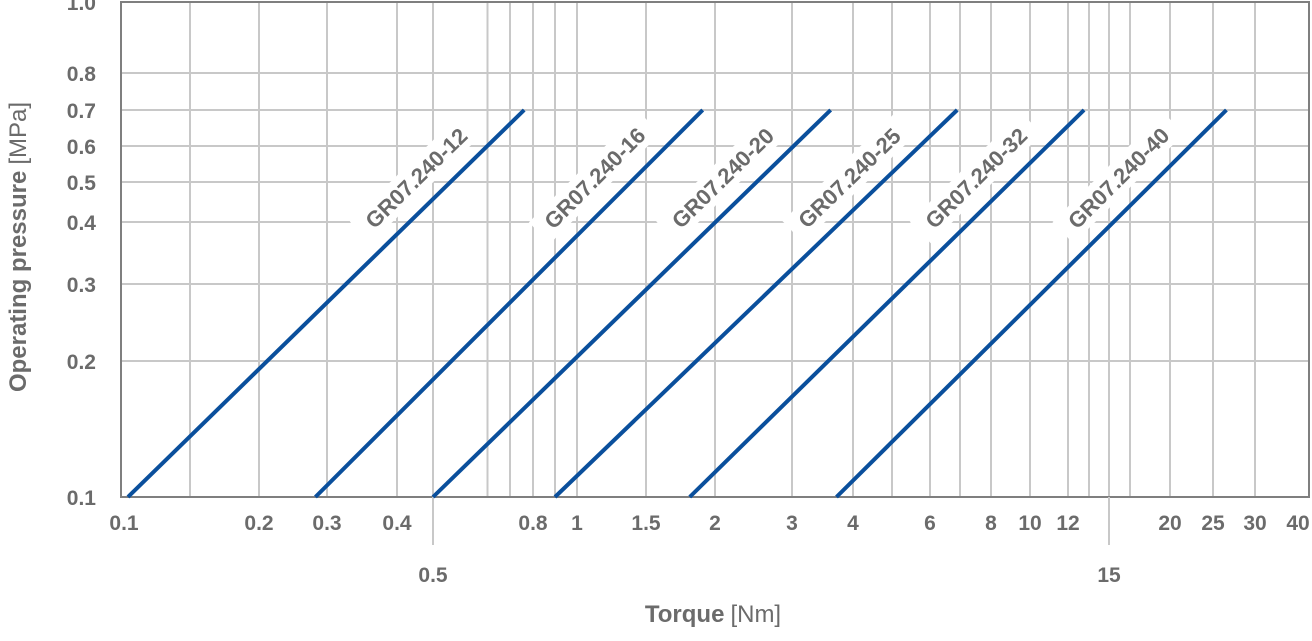 This screenshot has height=641, width=1312. Describe the element at coordinates (577, 523) in the screenshot. I see `x-tick-label: 1` at that location.